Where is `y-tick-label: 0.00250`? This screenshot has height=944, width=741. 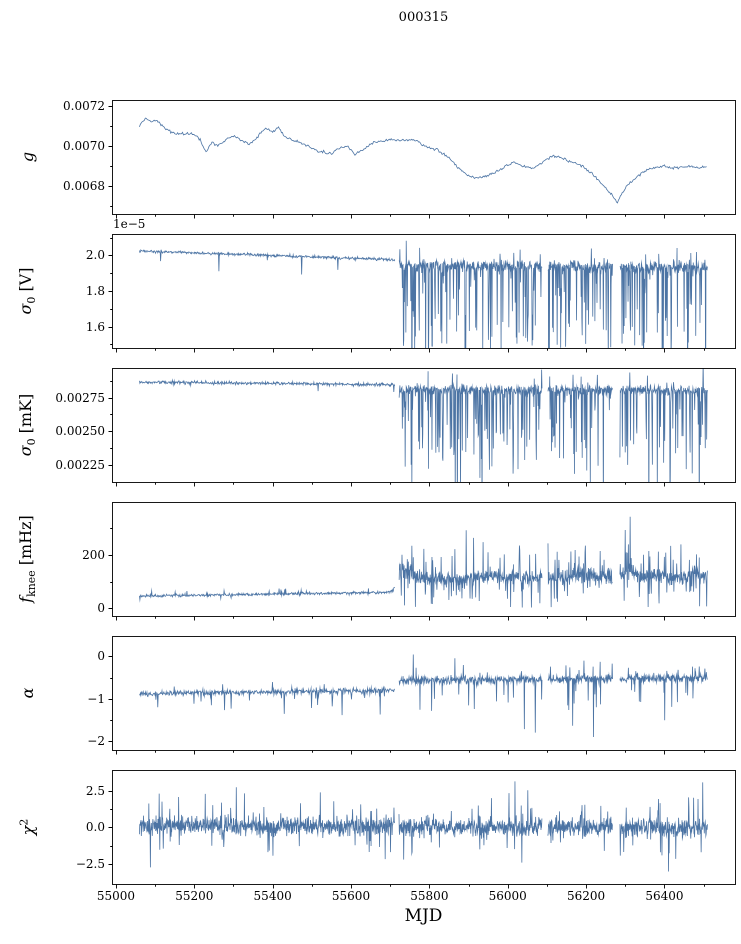
y-tick-label: 0.00250 is located at coordinates (80, 431).